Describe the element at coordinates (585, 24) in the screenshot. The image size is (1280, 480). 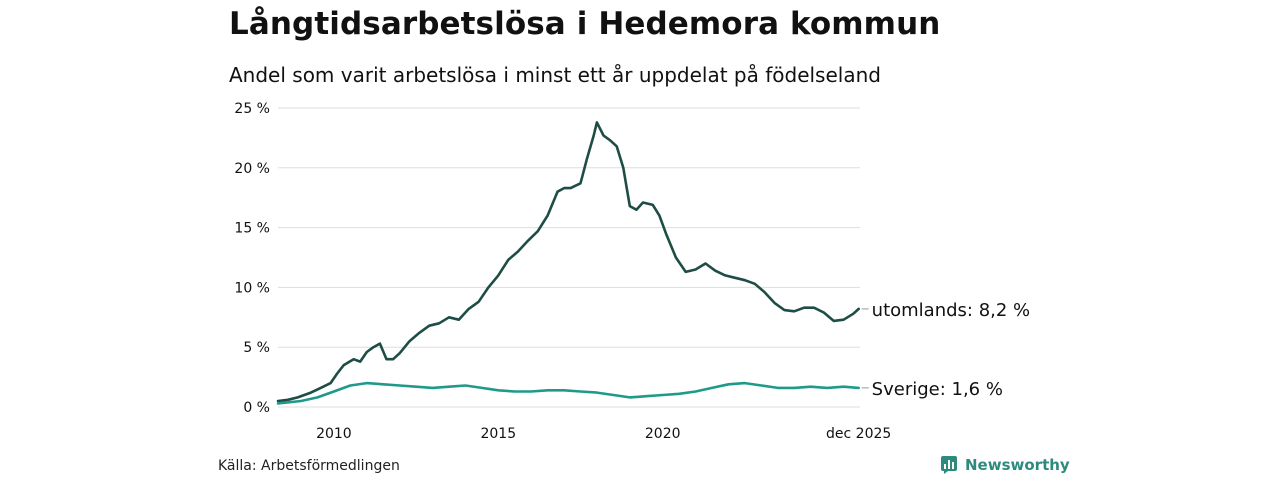
I see `chart-title: Långtidsarbetslösa i Hedemora kommun` at that location.